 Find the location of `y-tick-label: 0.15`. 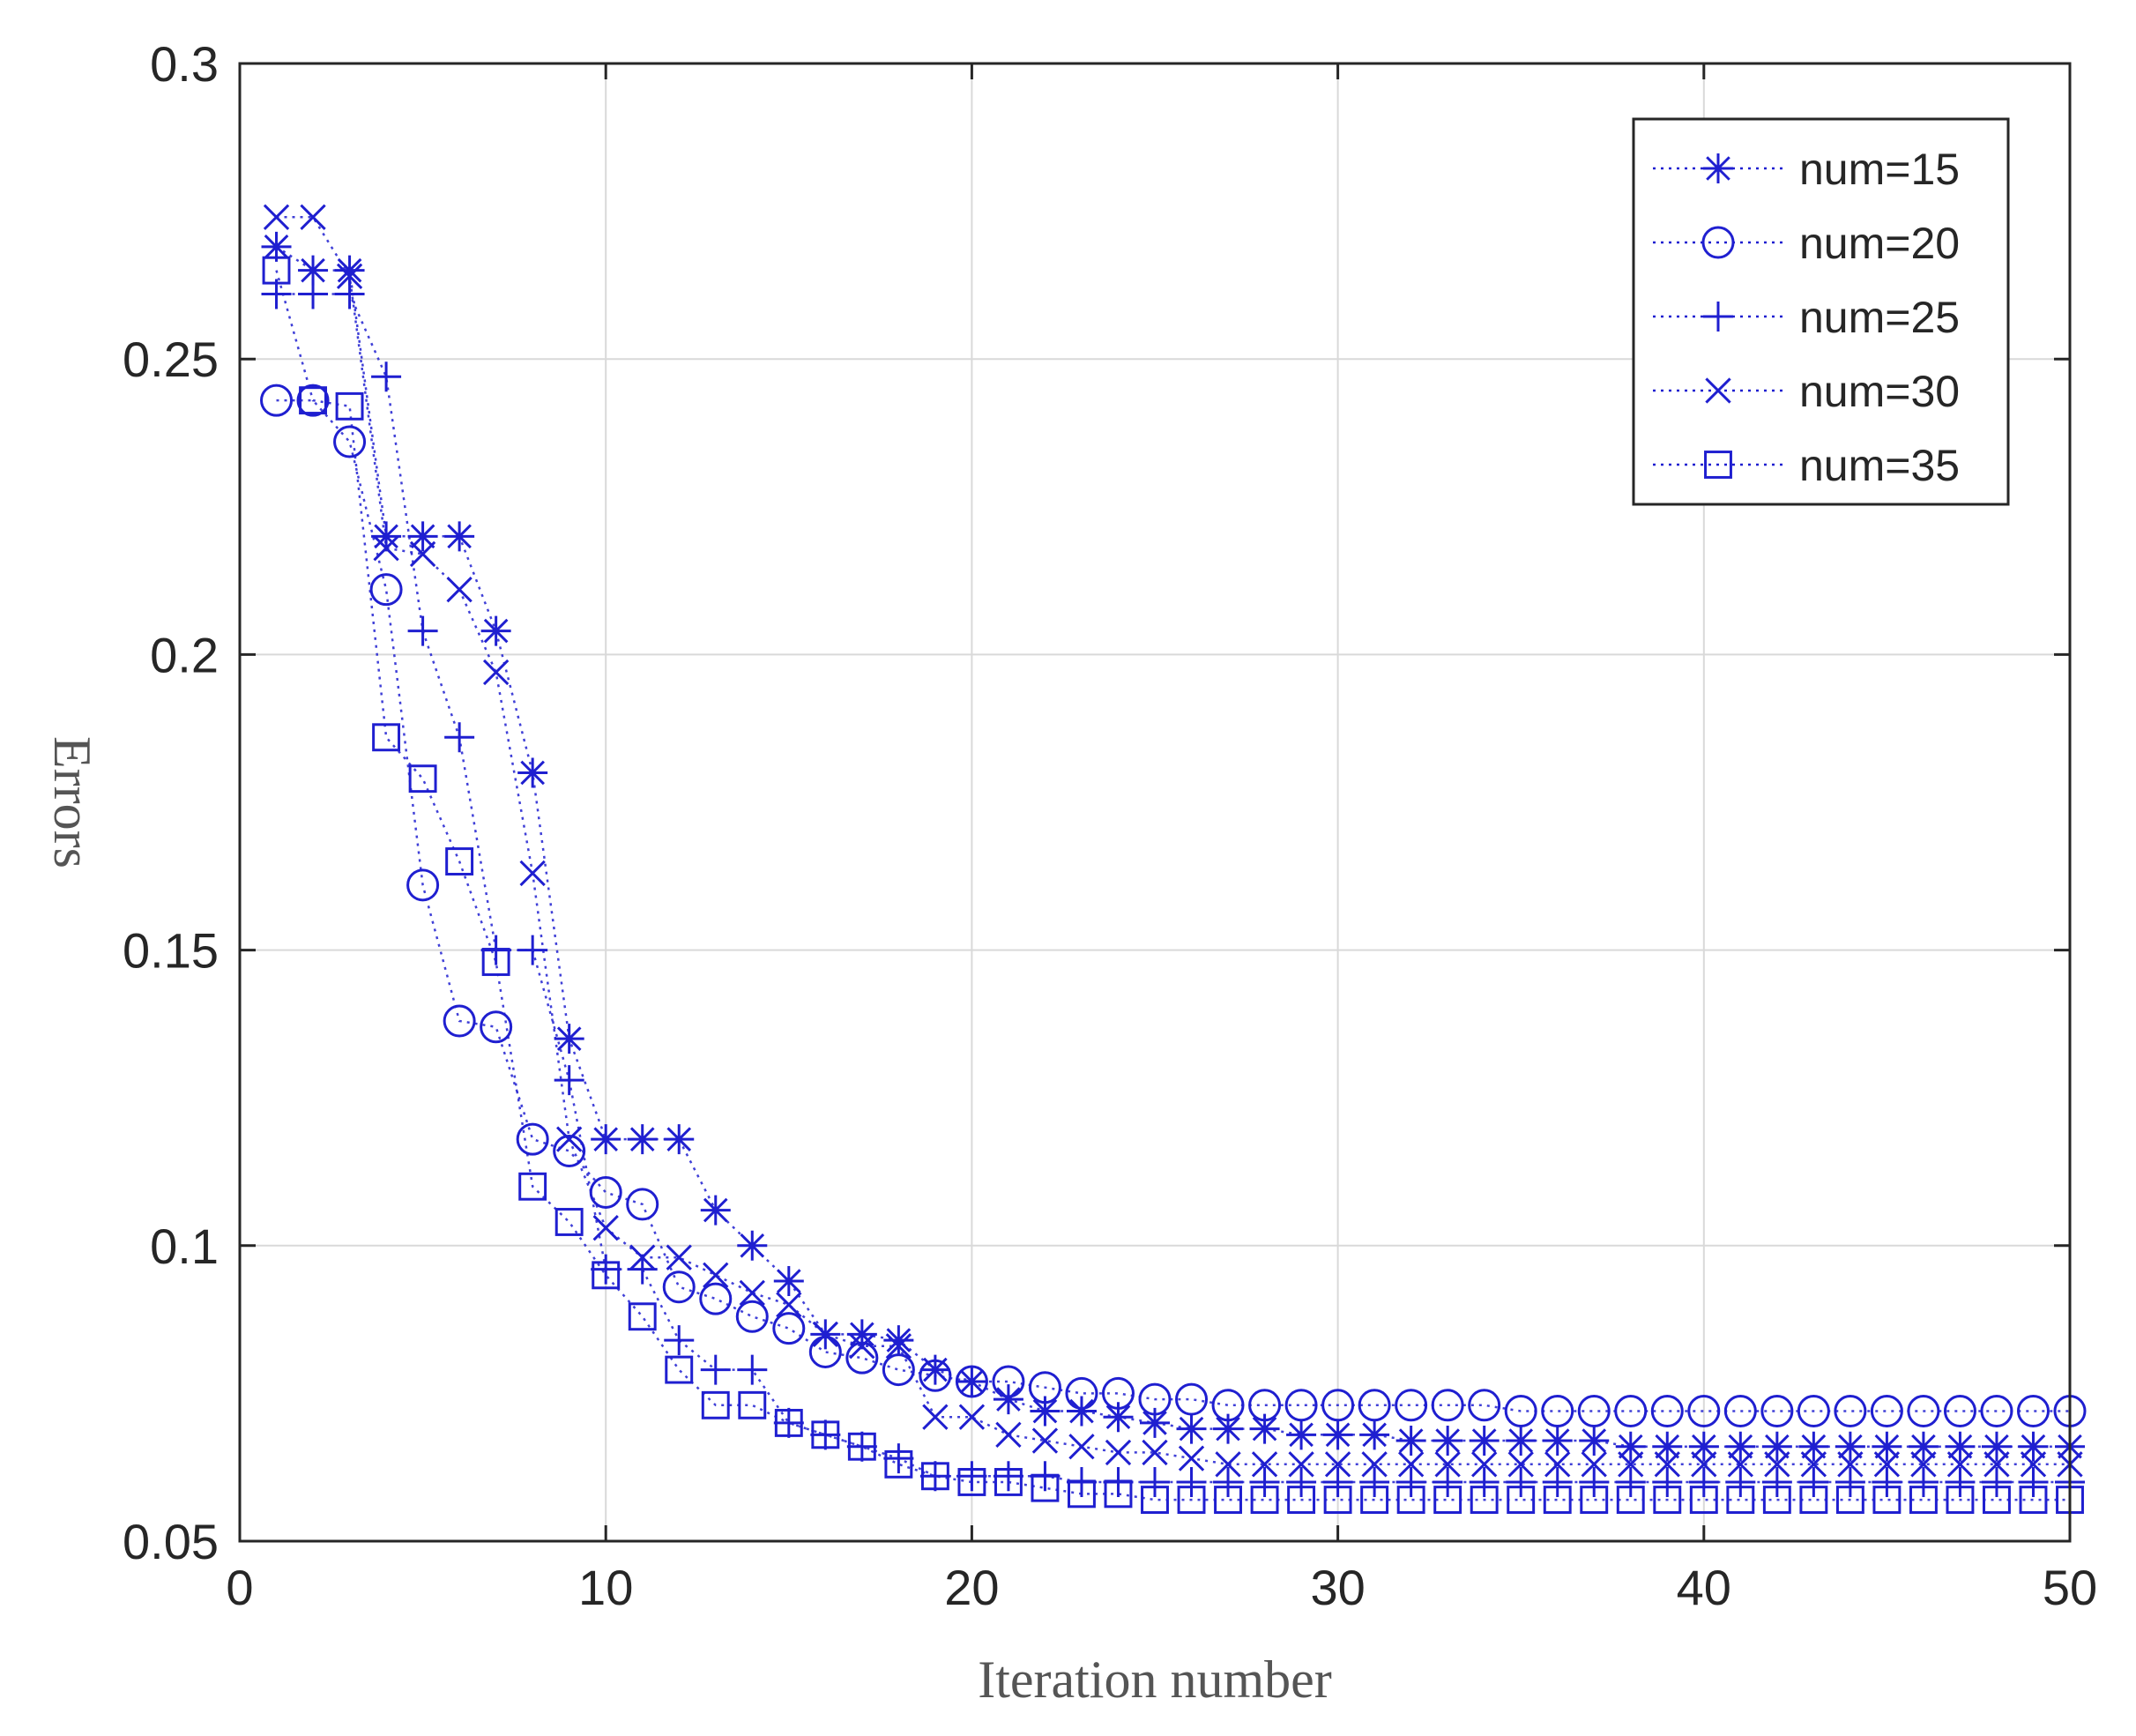

y-tick-label: 0.15 is located at coordinates (171, 951).